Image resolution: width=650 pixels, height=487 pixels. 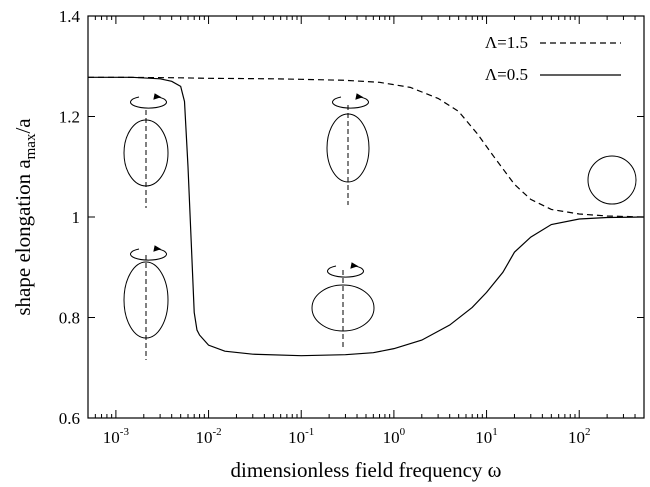 I want to click on y-axis-title-sub: max, so click(x=31, y=146).